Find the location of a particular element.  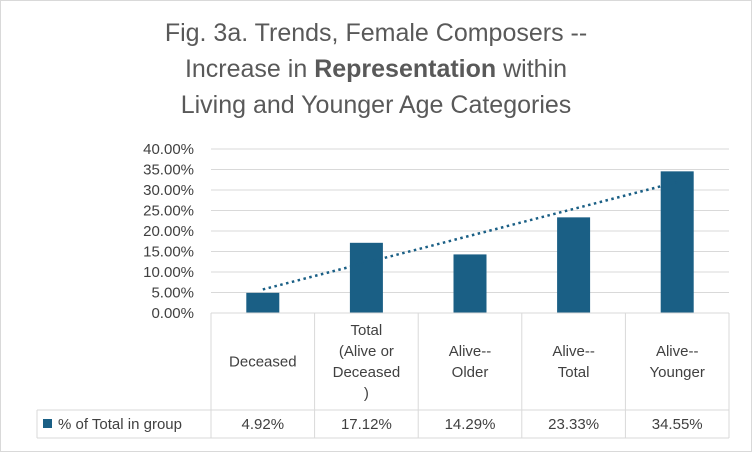

title-line-3: Living and Younger Age Categories is located at coordinates (376, 105).